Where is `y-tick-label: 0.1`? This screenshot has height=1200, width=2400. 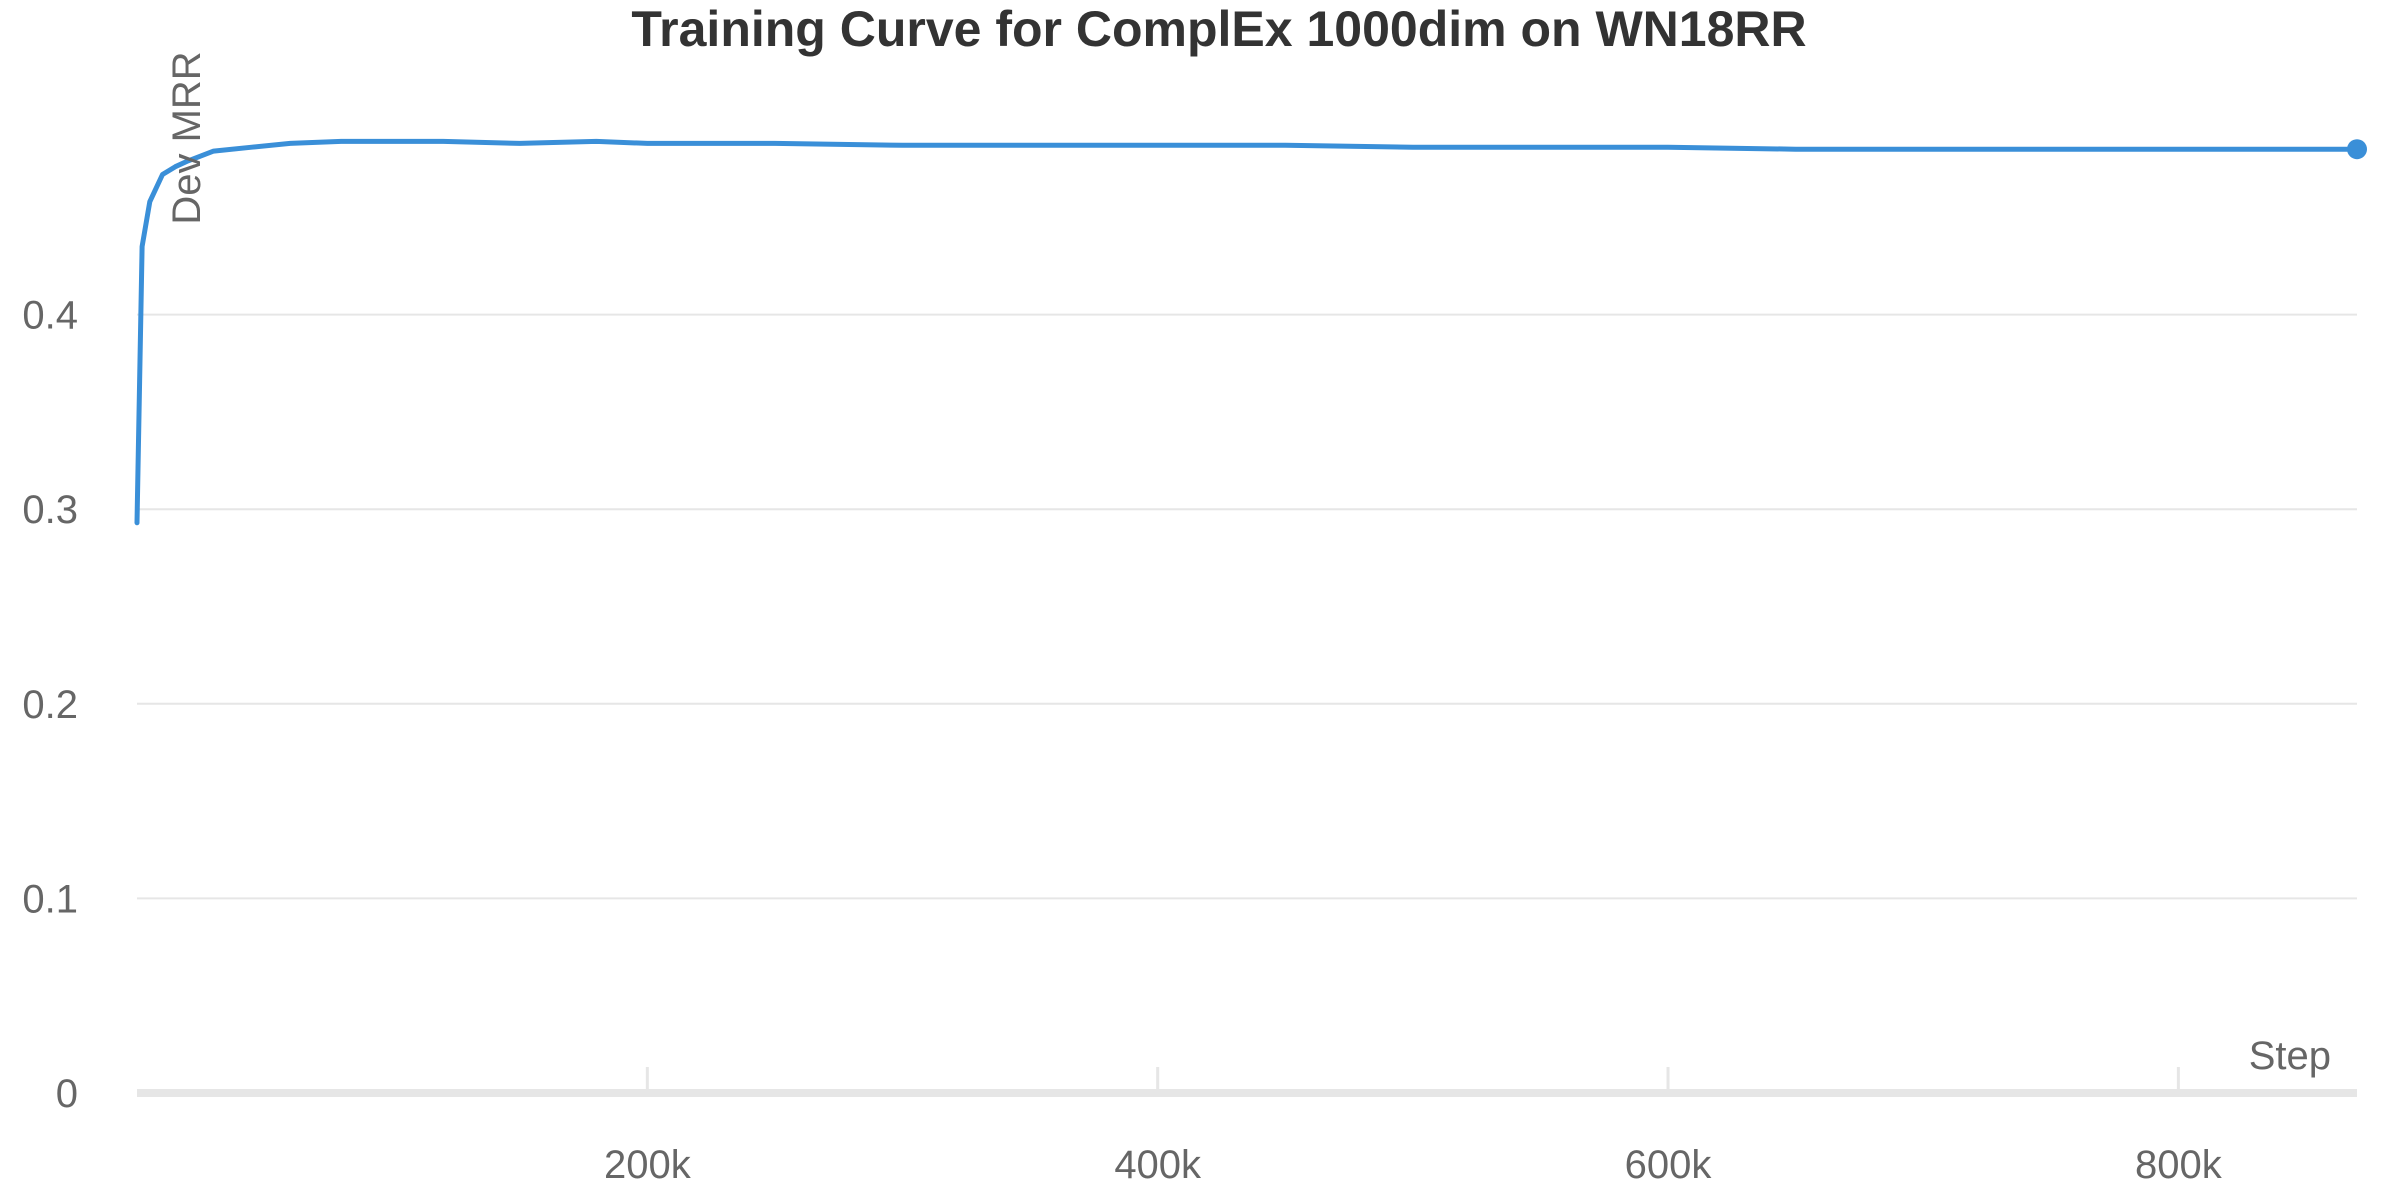 y-tick-label: 0.1 is located at coordinates (50, 899).